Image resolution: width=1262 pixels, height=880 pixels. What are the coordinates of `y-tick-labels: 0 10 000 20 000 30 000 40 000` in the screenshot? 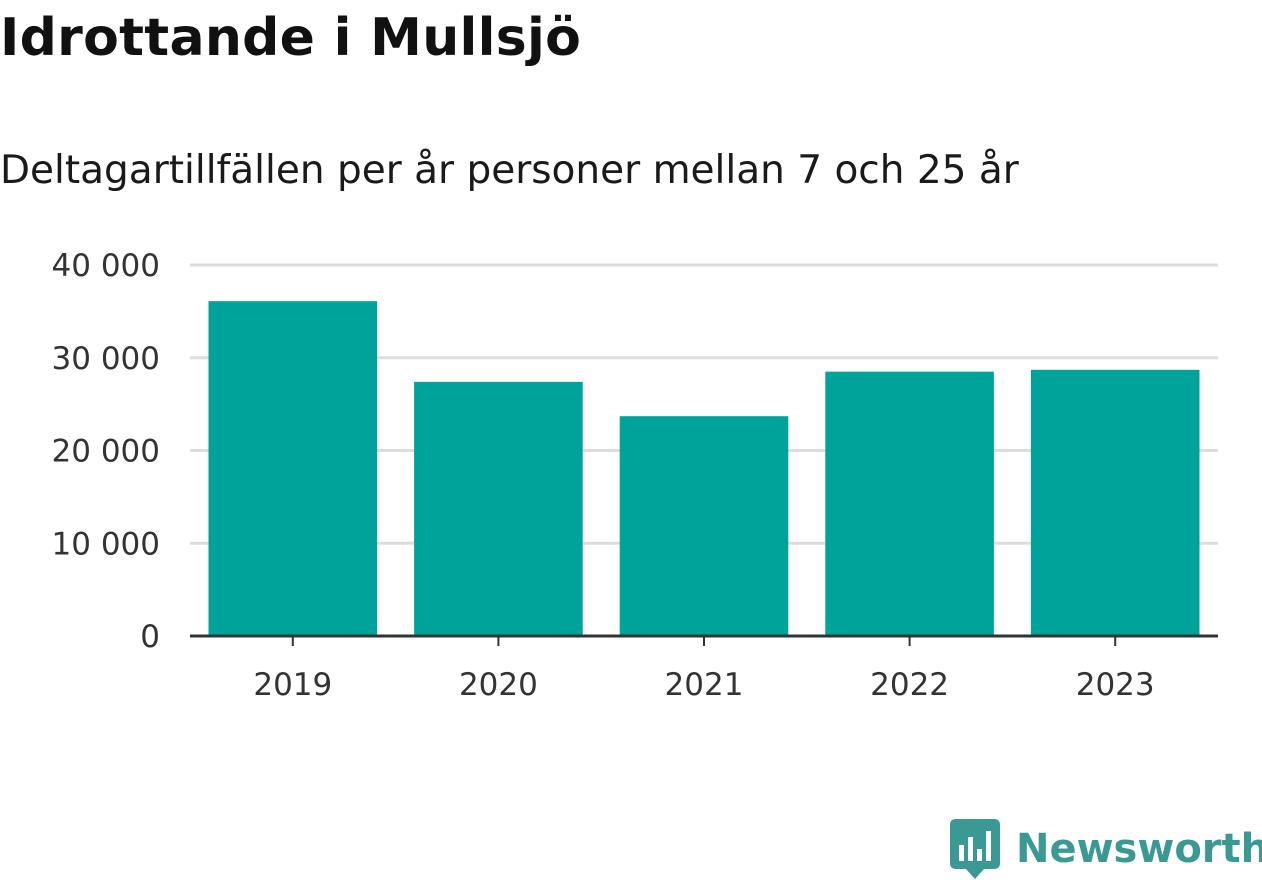 It's located at (106, 451).